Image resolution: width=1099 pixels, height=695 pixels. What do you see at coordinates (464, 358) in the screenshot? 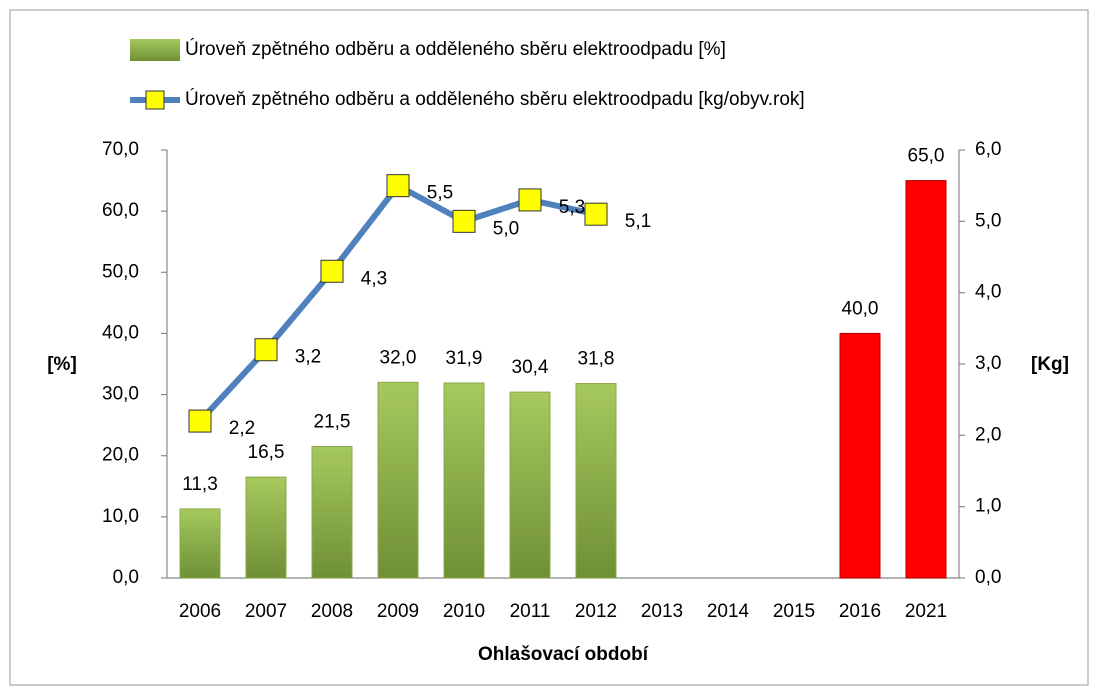
I see `bar-value-label: 31,9` at bounding box center [464, 358].